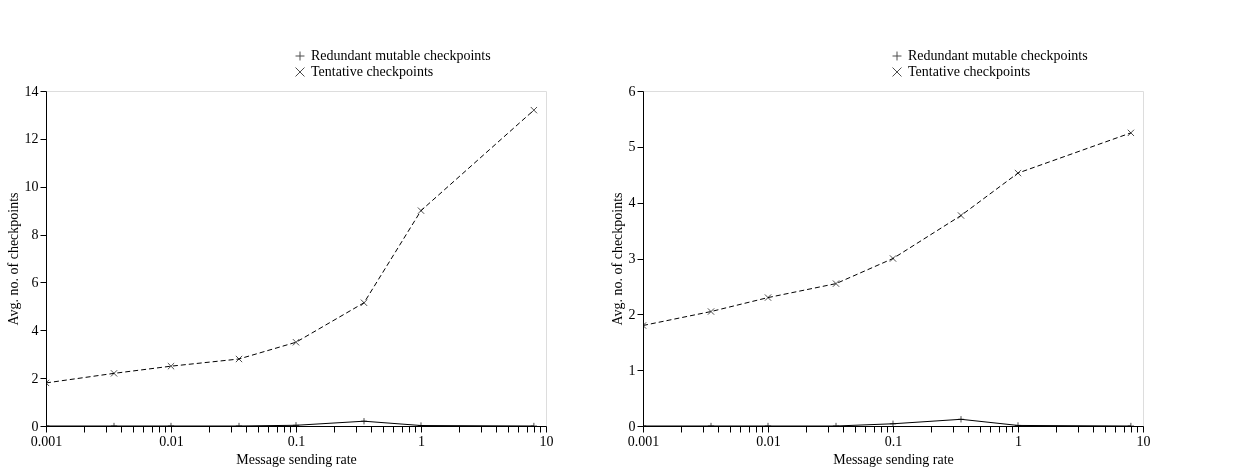 The image size is (1260, 474). I want to click on y-tick-label: 5, so click(632, 147).